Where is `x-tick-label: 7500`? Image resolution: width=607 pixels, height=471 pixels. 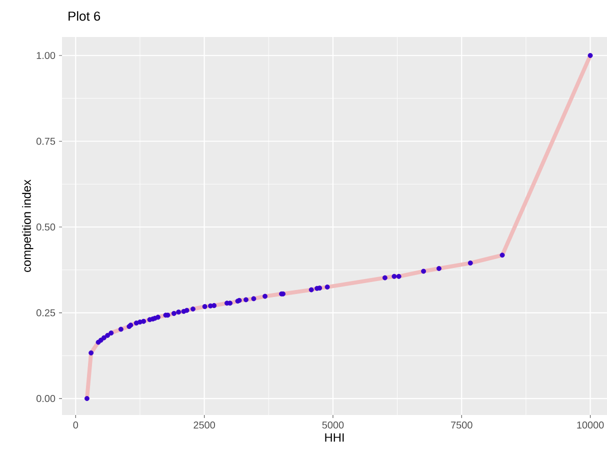
x-tick-label: 7500 is located at coordinates (461, 425).